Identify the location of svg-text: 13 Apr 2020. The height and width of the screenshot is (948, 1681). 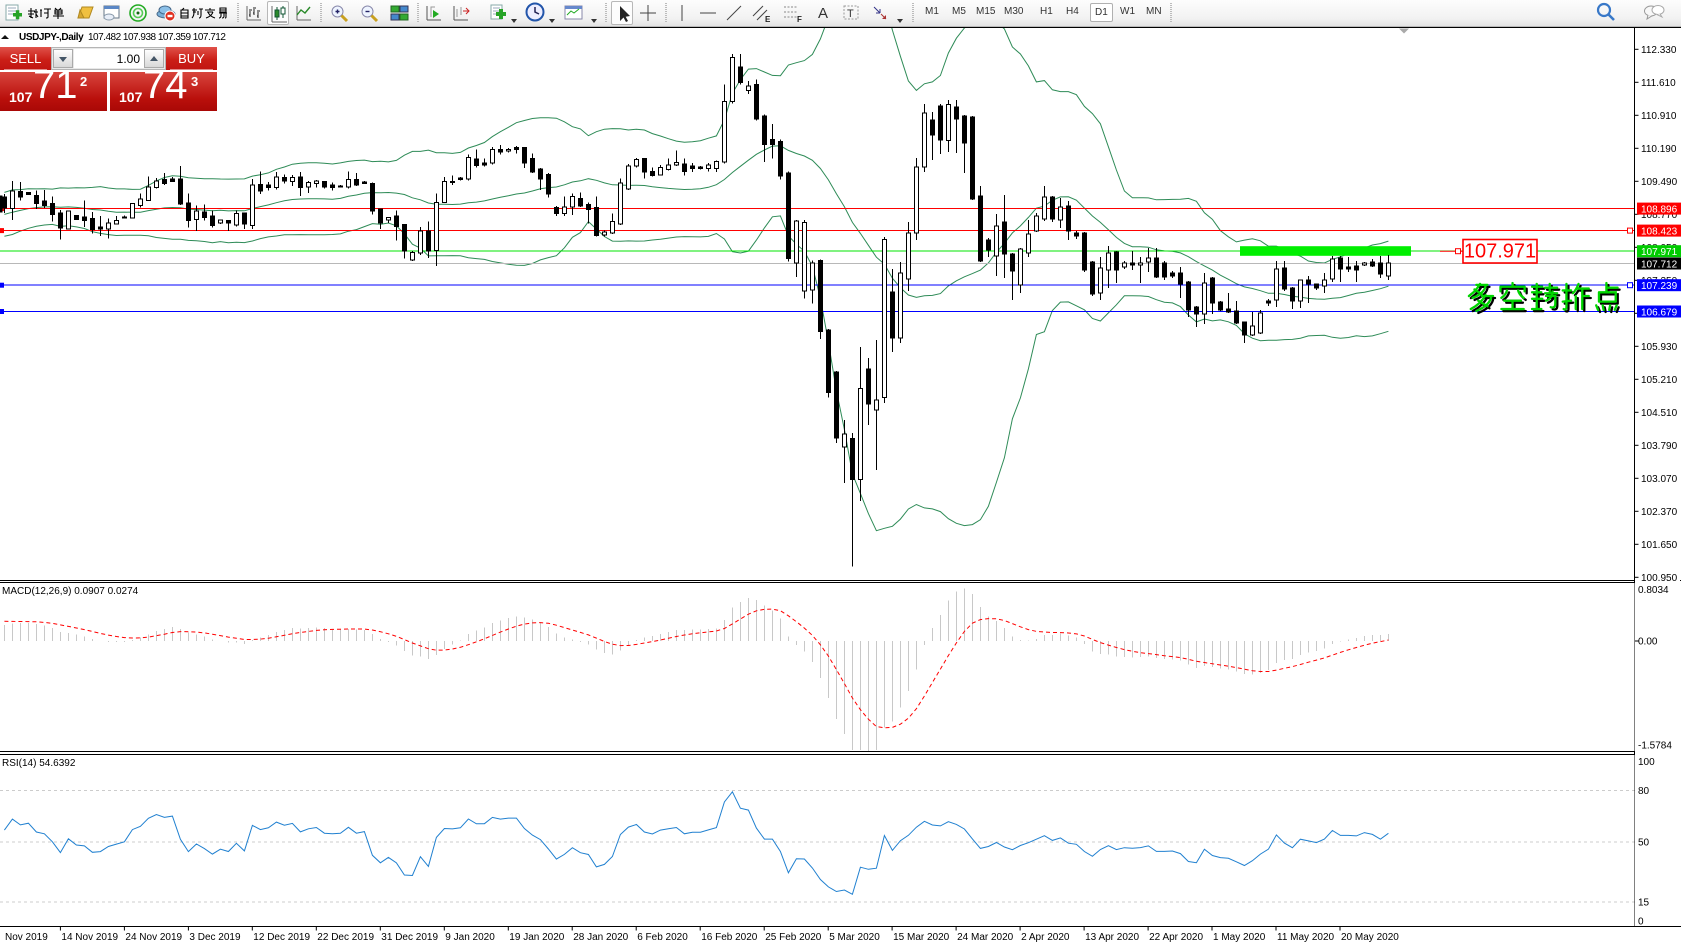
(1112, 937).